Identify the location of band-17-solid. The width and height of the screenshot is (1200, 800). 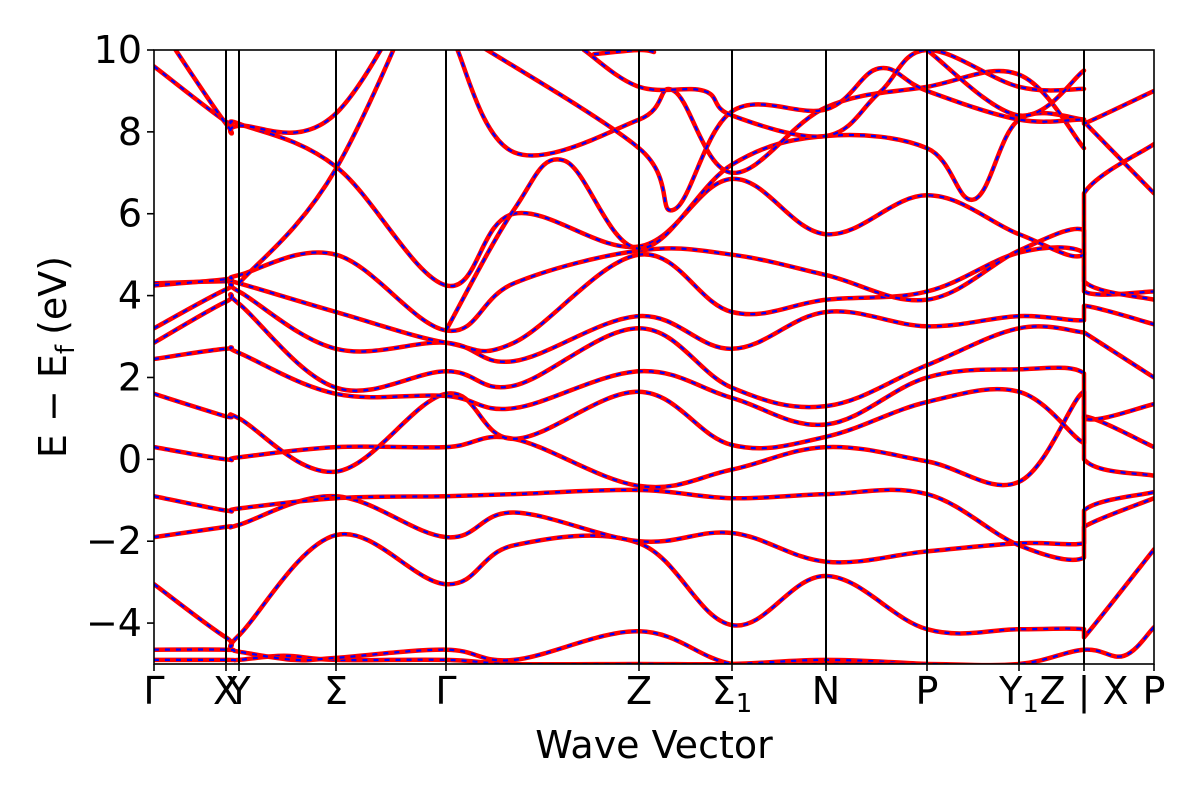
(818, 131).